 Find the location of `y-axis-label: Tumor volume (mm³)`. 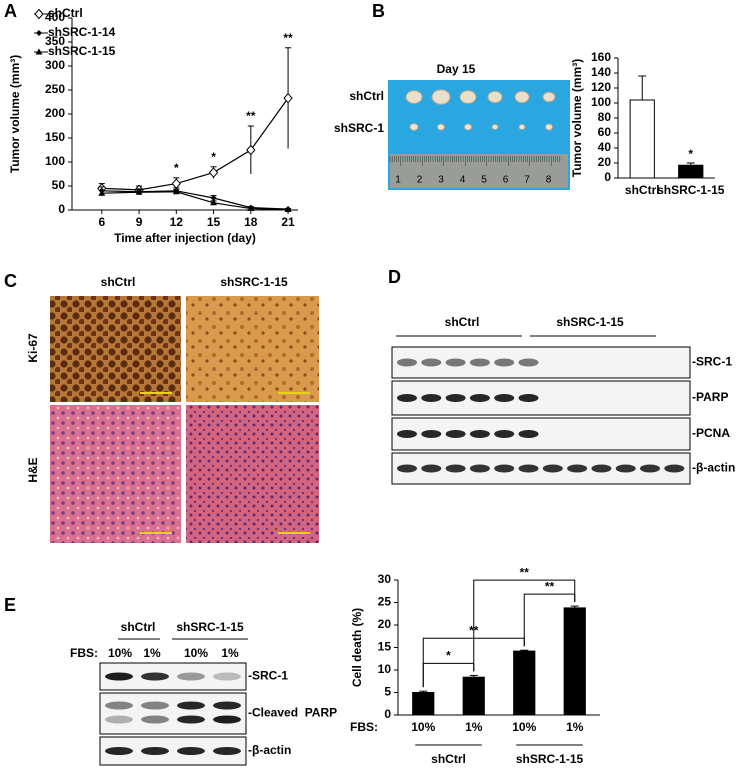

y-axis-label: Tumor volume (mm³) is located at coordinates (577, 118).